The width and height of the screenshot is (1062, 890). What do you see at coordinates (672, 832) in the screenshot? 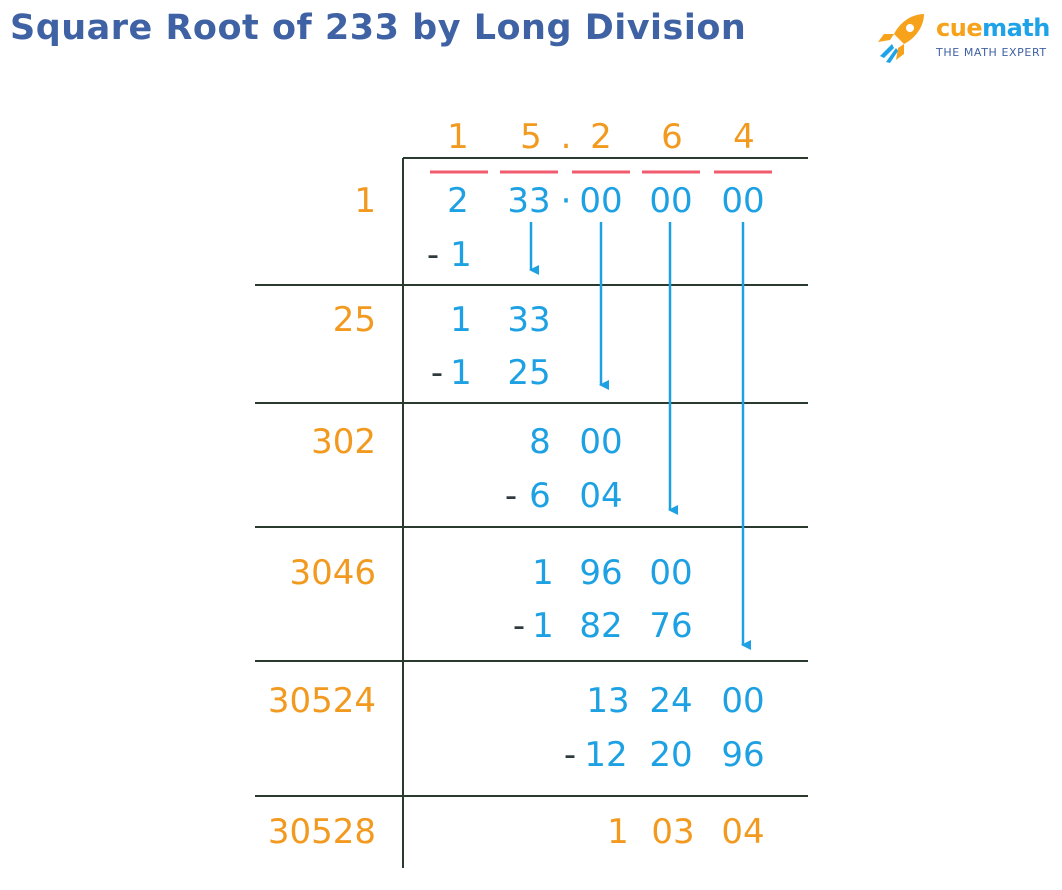
I see `final-remainder: 03` at bounding box center [672, 832].